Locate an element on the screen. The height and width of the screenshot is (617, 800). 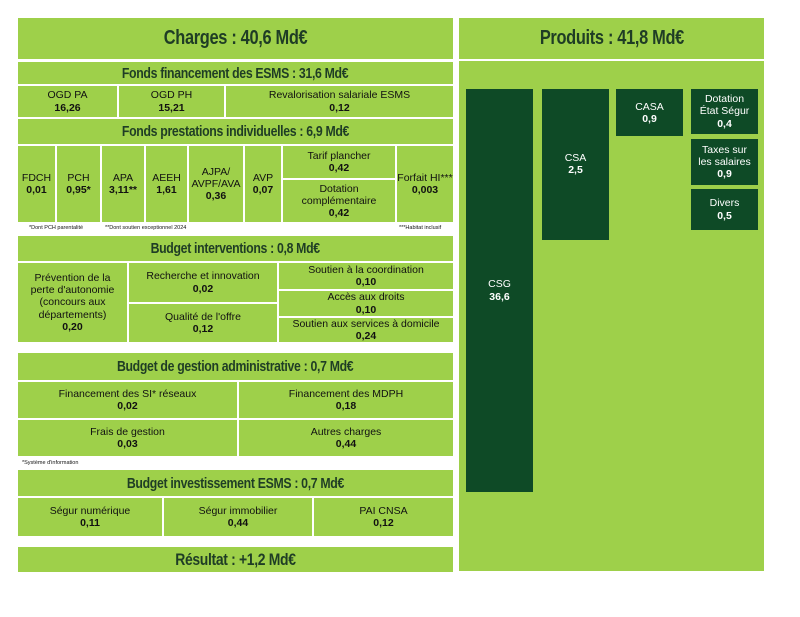
gestion-item-autres: Autres charges 0,44 is located at coordinates (346, 438).